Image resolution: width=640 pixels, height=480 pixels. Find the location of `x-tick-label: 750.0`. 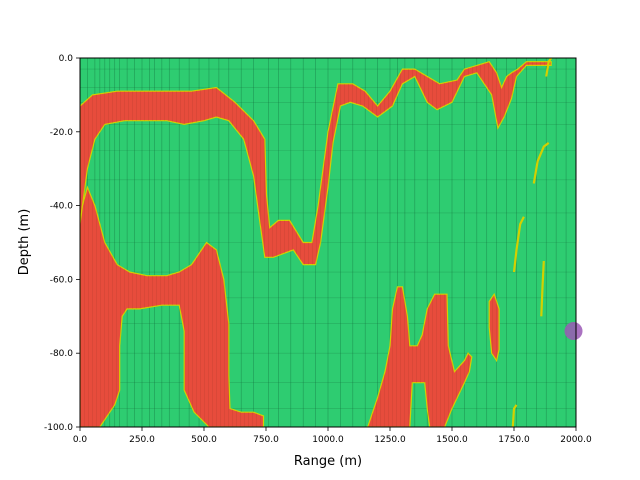

x-tick-label: 750.0 is located at coordinates (266, 440).